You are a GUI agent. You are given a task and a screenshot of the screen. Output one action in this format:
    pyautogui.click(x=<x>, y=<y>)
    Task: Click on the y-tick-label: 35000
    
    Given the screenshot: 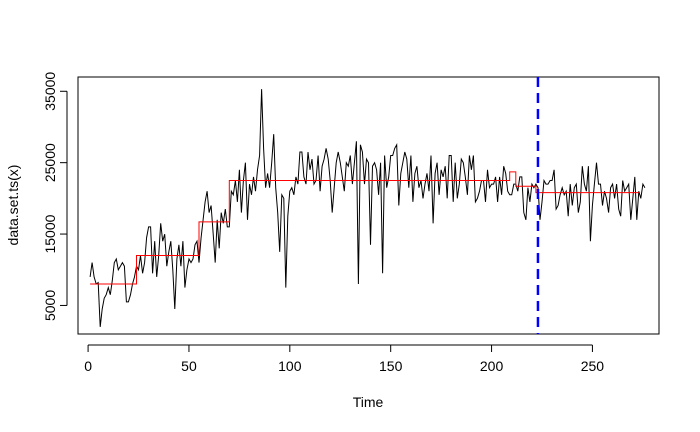 What is the action you would take?
    pyautogui.click(x=50, y=91)
    